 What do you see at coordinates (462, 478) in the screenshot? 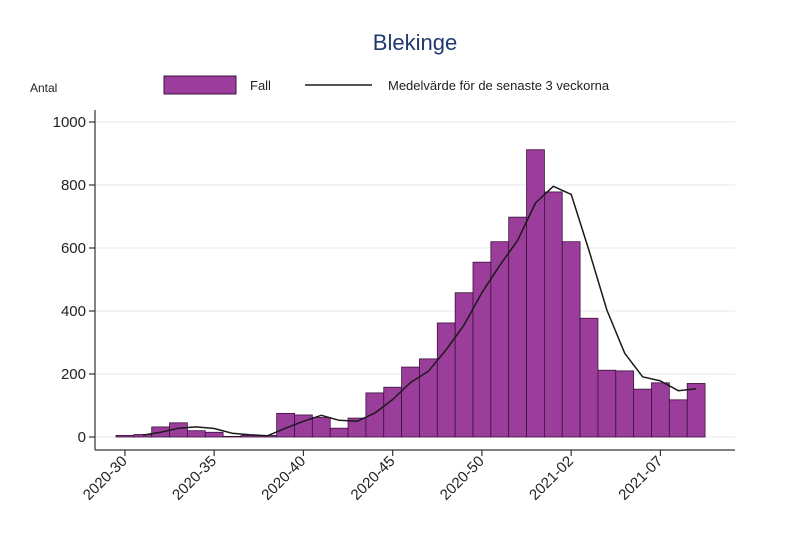
I see `x-tick-label: 2020-50` at bounding box center [462, 478].